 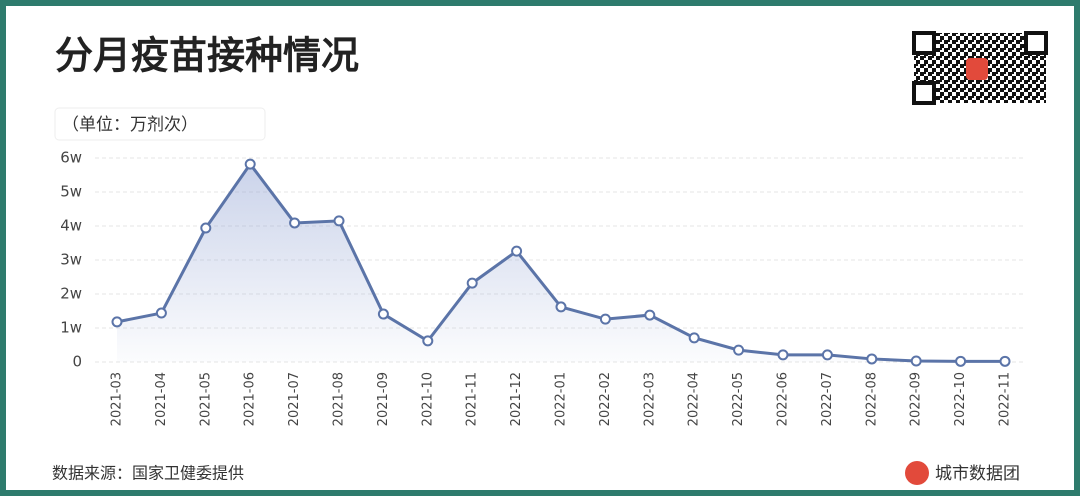 What do you see at coordinates (960, 399) in the screenshot?
I see `x-tick-label: 2022-10` at bounding box center [960, 399].